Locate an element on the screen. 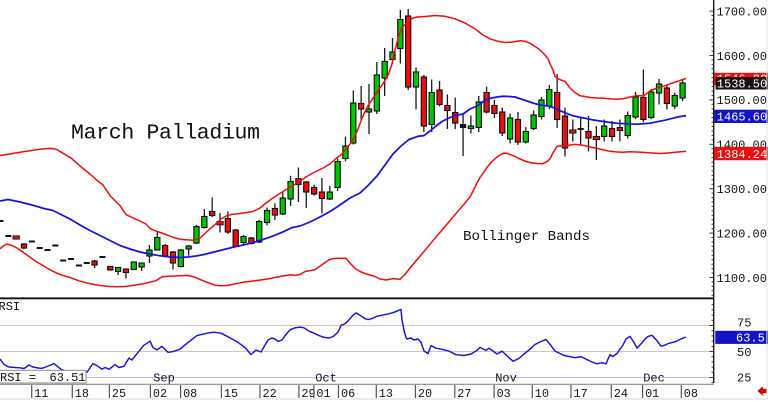 Image resolution: width=768 pixels, height=405 pixels. svg-text: 10 is located at coordinates (542, 393).